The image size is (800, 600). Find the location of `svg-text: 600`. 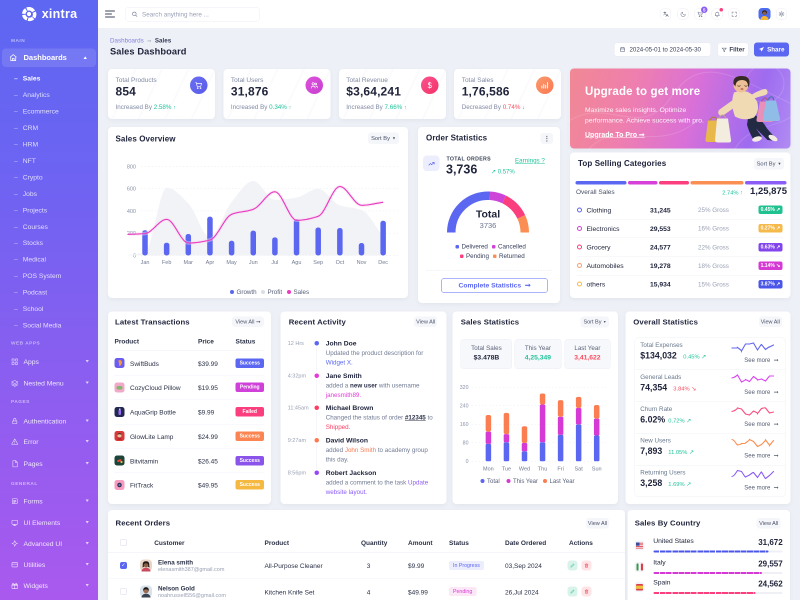

svg-text: 600 is located at coordinates (131, 190).